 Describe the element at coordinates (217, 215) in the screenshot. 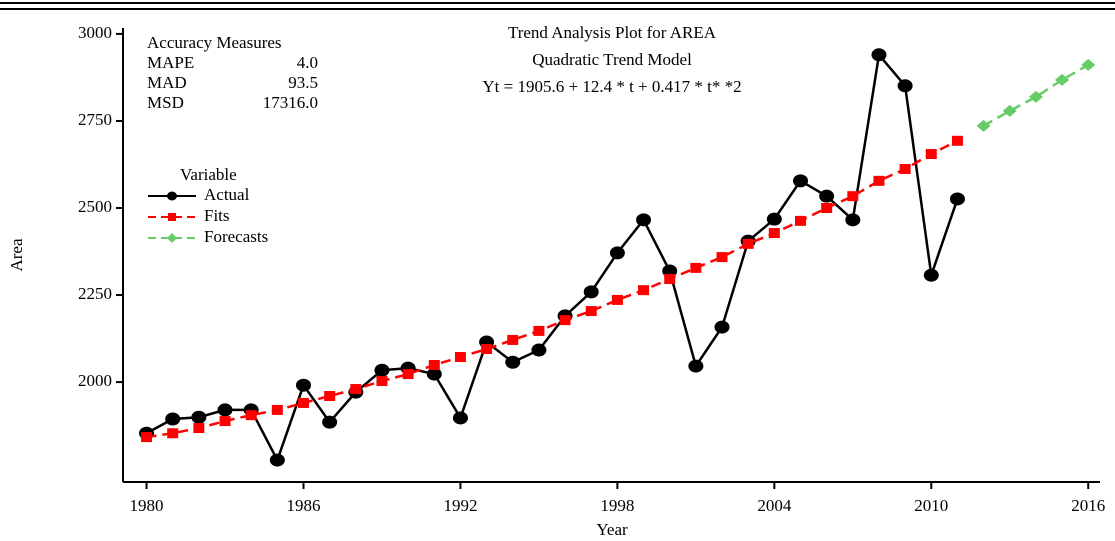

I see `legend-label: Fits` at that location.